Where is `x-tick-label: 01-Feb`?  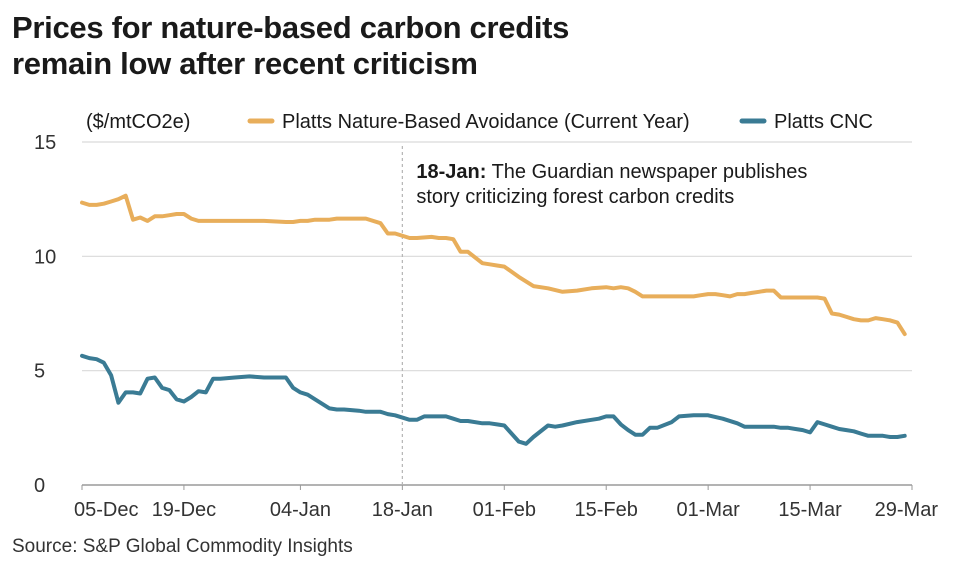
x-tick-label: 01-Feb is located at coordinates (504, 510).